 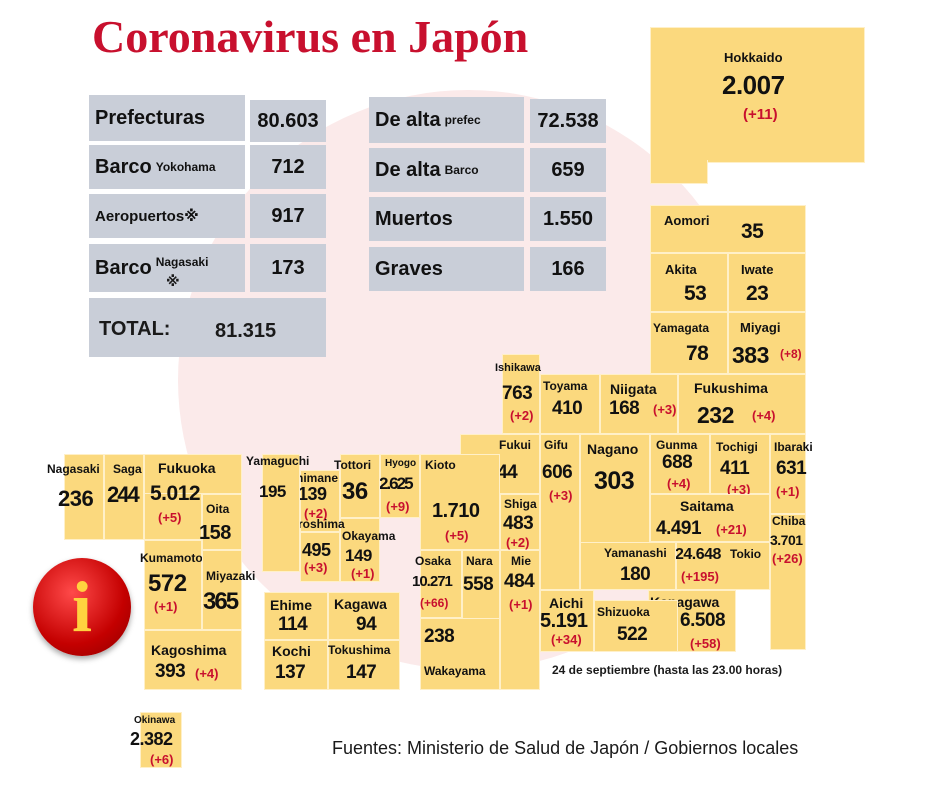 What do you see at coordinates (310, 36) in the screenshot?
I see `page-title: Coronavirus en Japón` at bounding box center [310, 36].